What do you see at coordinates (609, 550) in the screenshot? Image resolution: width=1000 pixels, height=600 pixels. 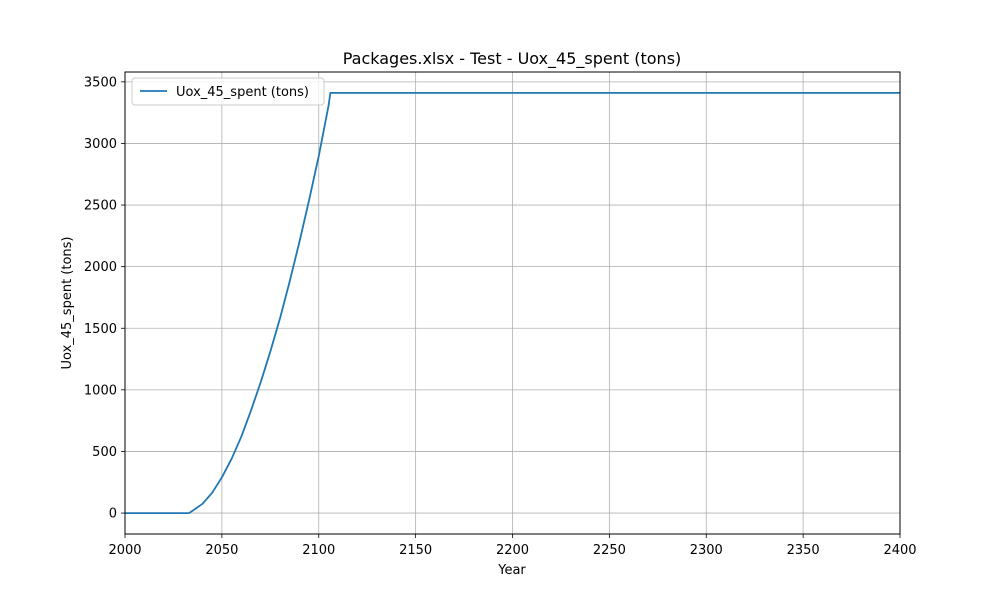 I see `x-tick-label: 2250` at bounding box center [609, 550].